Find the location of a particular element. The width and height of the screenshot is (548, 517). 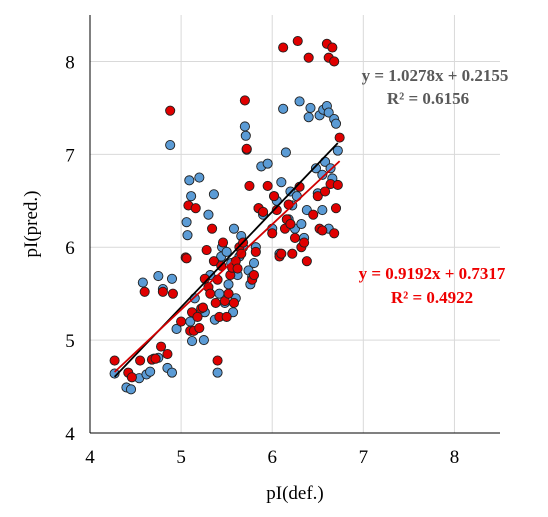

y-tick-label: 8 is located at coordinates (70, 62).